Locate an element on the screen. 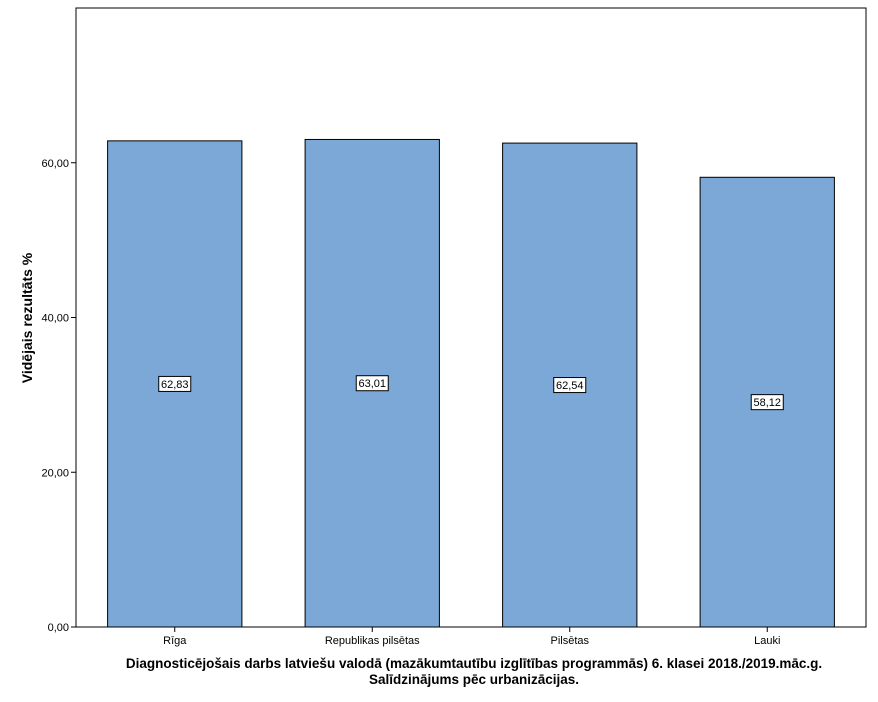 The height and width of the screenshot is (702, 878). data-label: 62,54 is located at coordinates (570, 386).